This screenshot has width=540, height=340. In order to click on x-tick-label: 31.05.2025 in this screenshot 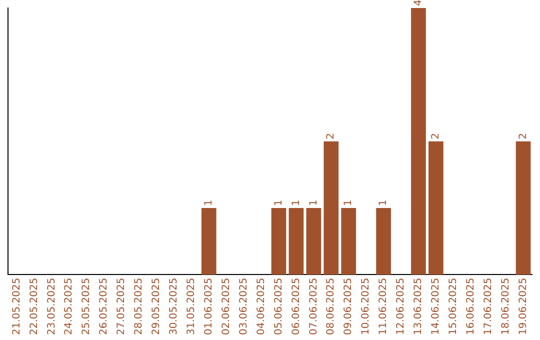, I will do `click(191, 307)`.